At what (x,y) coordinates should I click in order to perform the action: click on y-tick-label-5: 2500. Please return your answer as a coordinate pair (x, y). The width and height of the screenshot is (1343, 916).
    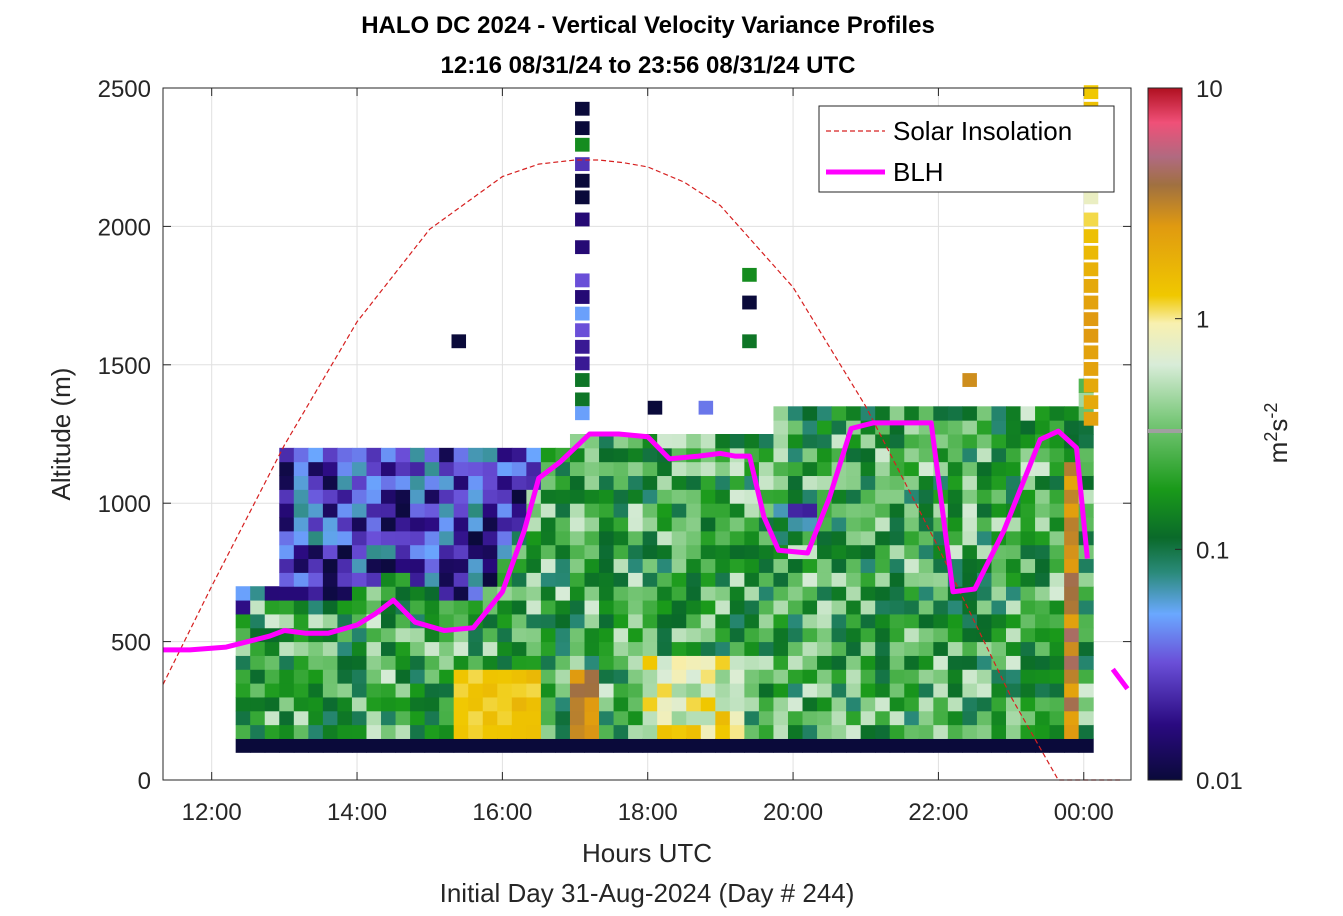
    Looking at the image, I should click on (124, 89).